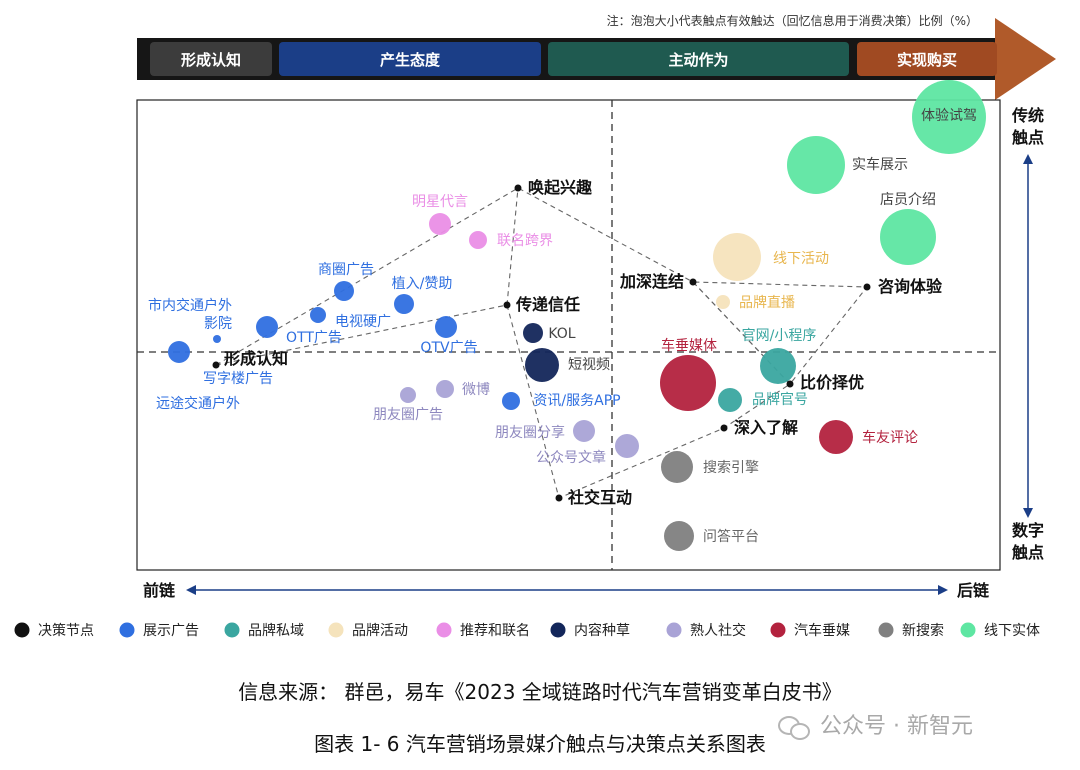 Image resolution: width=1080 pixels, height=770 pixels. What do you see at coordinates (766, 427) in the screenshot?
I see `decision-node-label: 深入了解` at bounding box center [766, 427].